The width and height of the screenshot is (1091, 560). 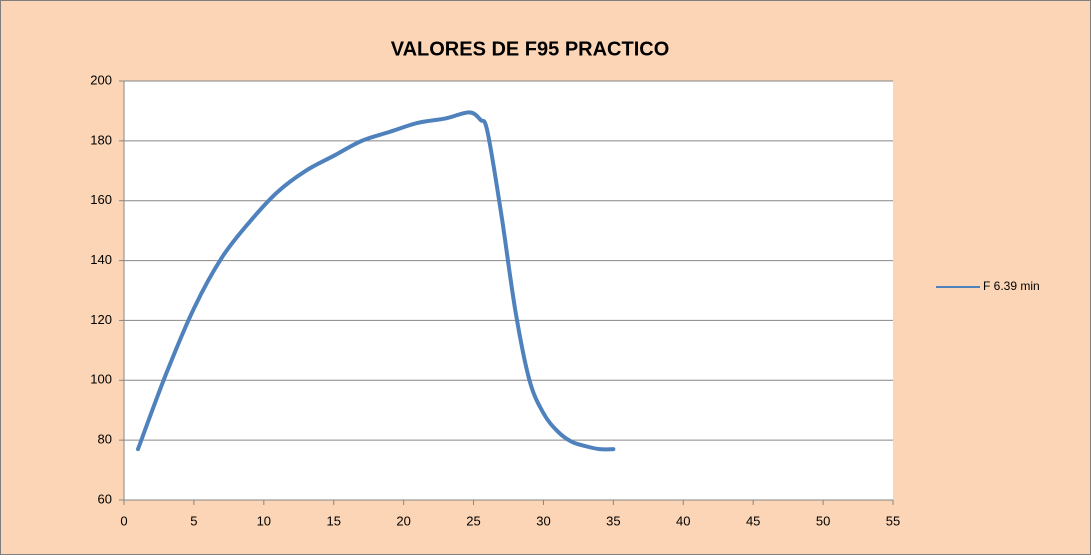 I want to click on y-tick-label: 200, so click(x=101, y=79).